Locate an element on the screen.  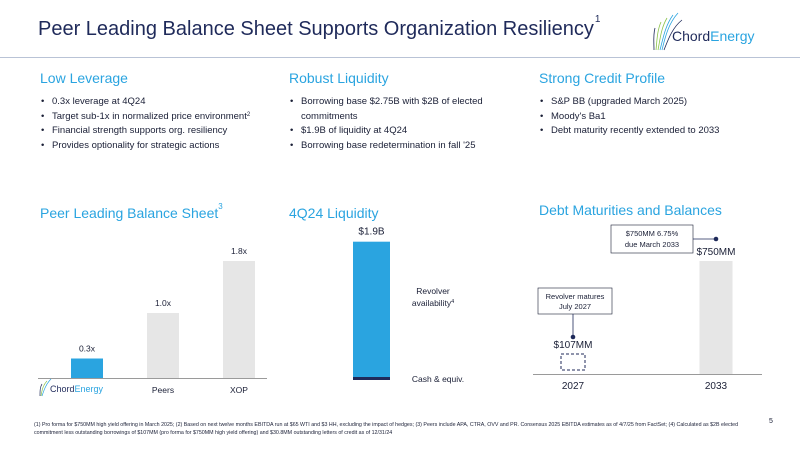
footnote-marker: 2 is located at coordinates (248, 114).